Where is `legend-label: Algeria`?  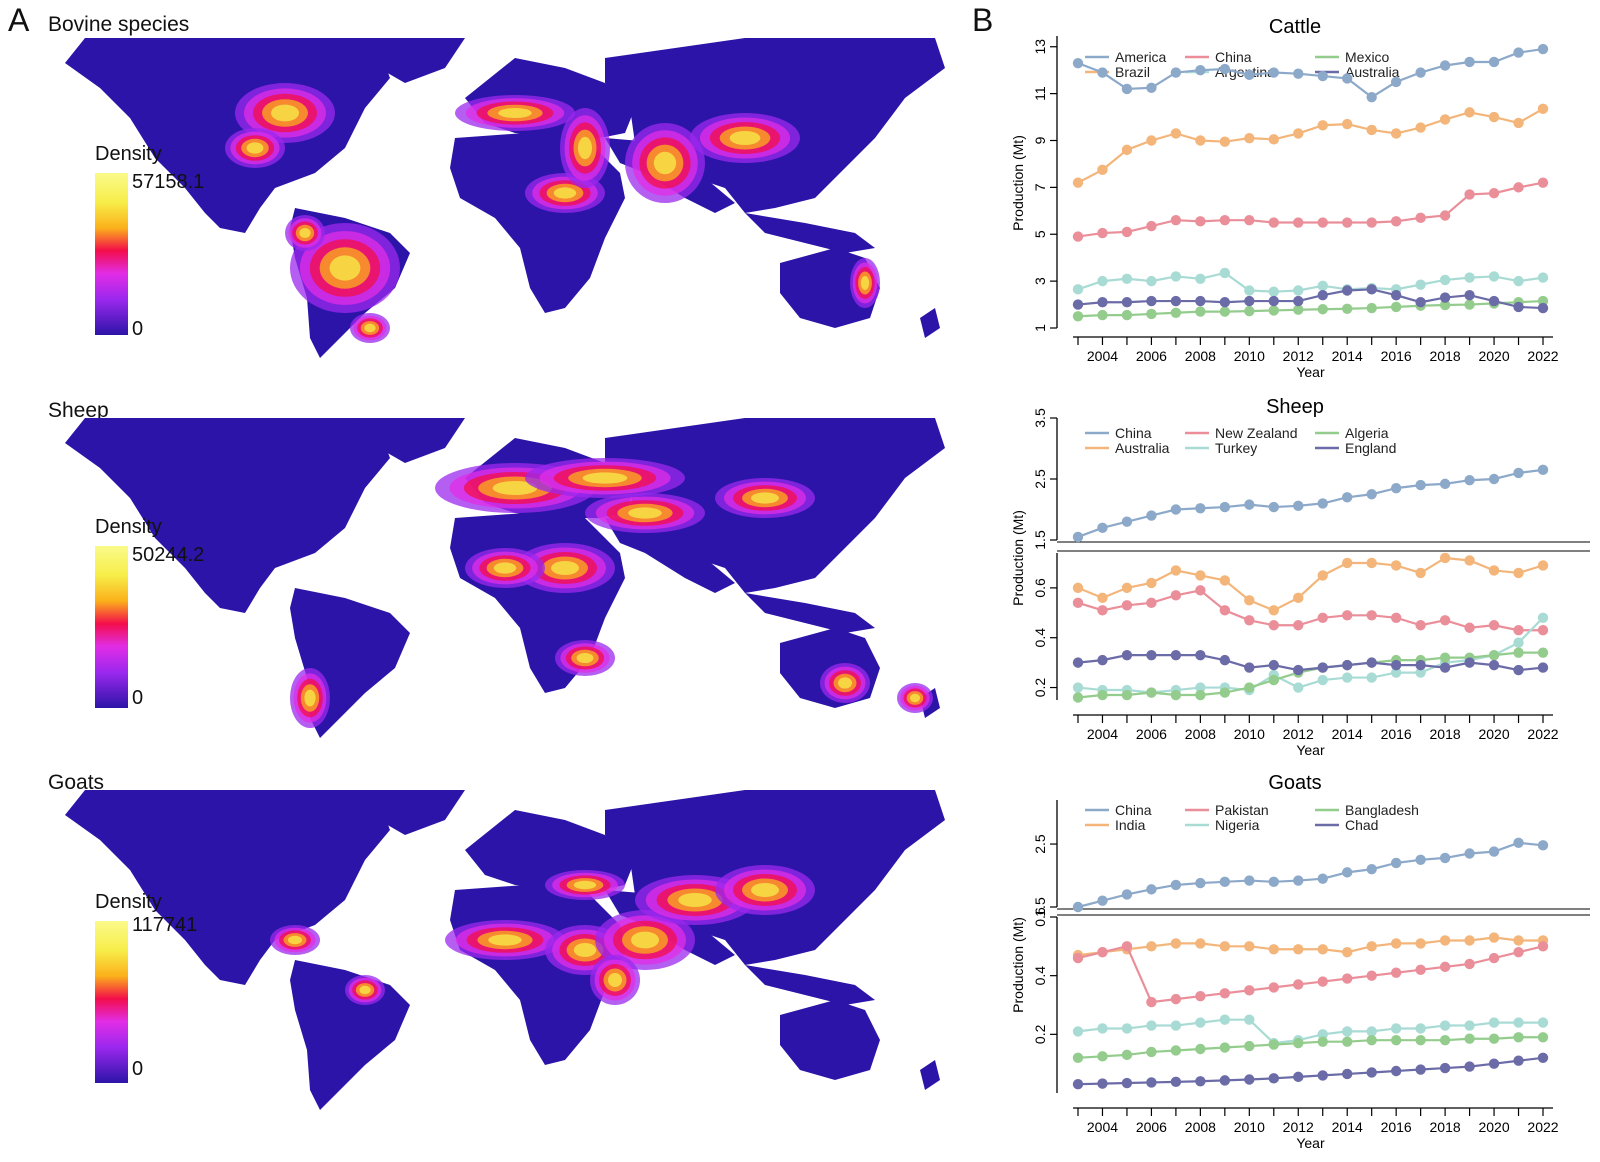
legend-label: Algeria is located at coordinates (1367, 433).